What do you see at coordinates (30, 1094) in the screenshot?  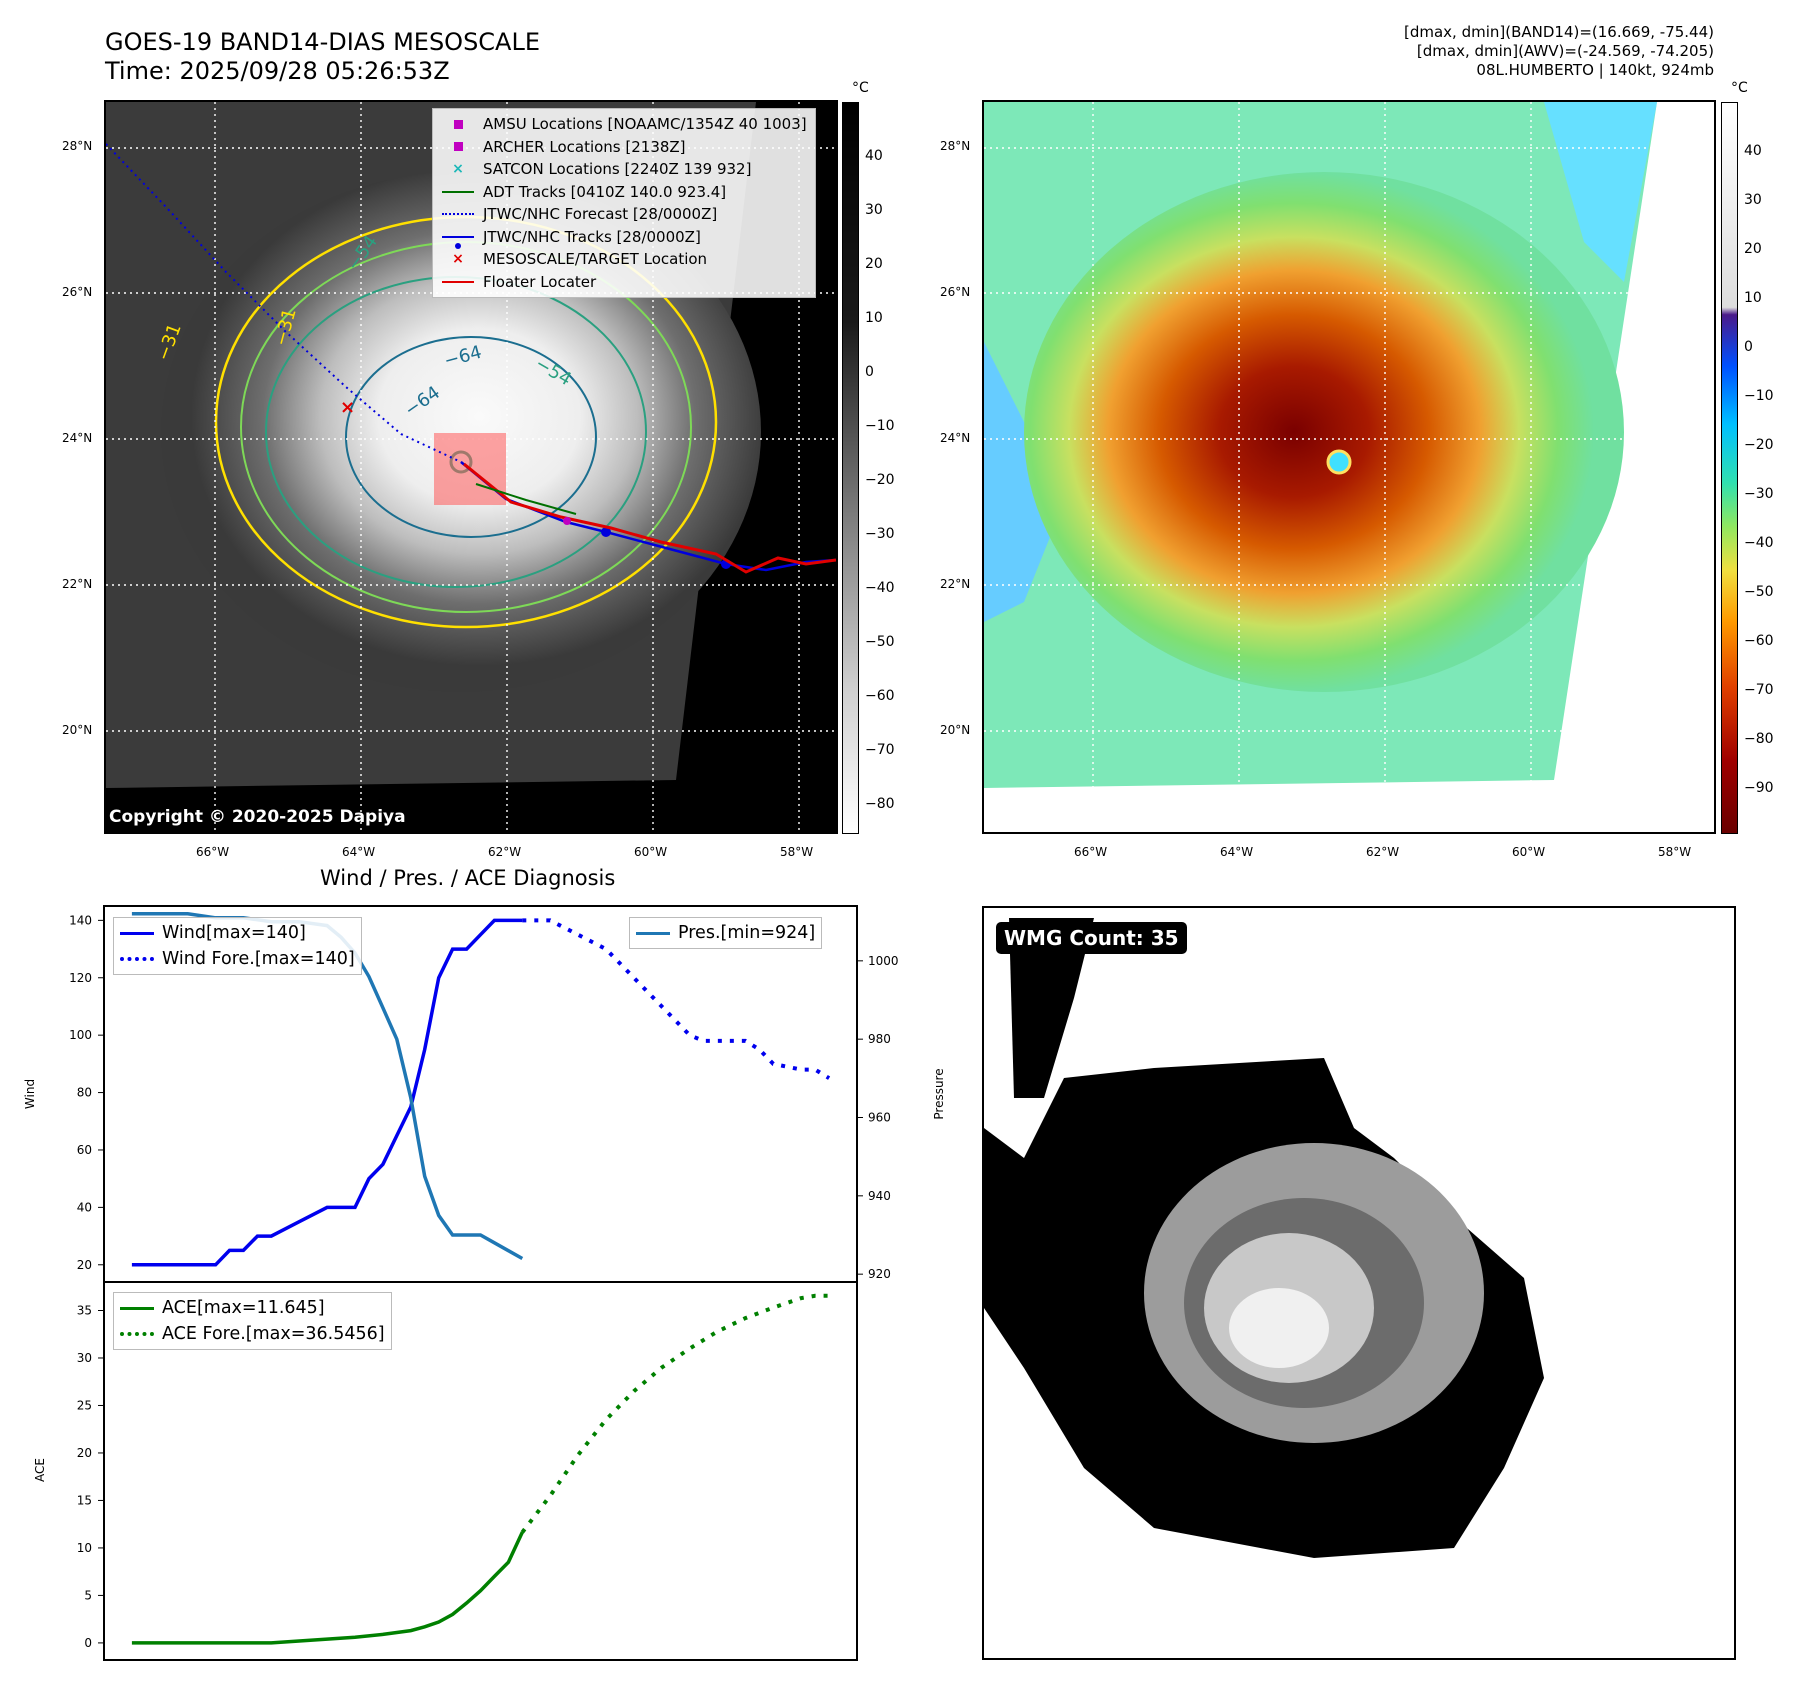 I see `wind-axis-label: Wind` at bounding box center [30, 1094].